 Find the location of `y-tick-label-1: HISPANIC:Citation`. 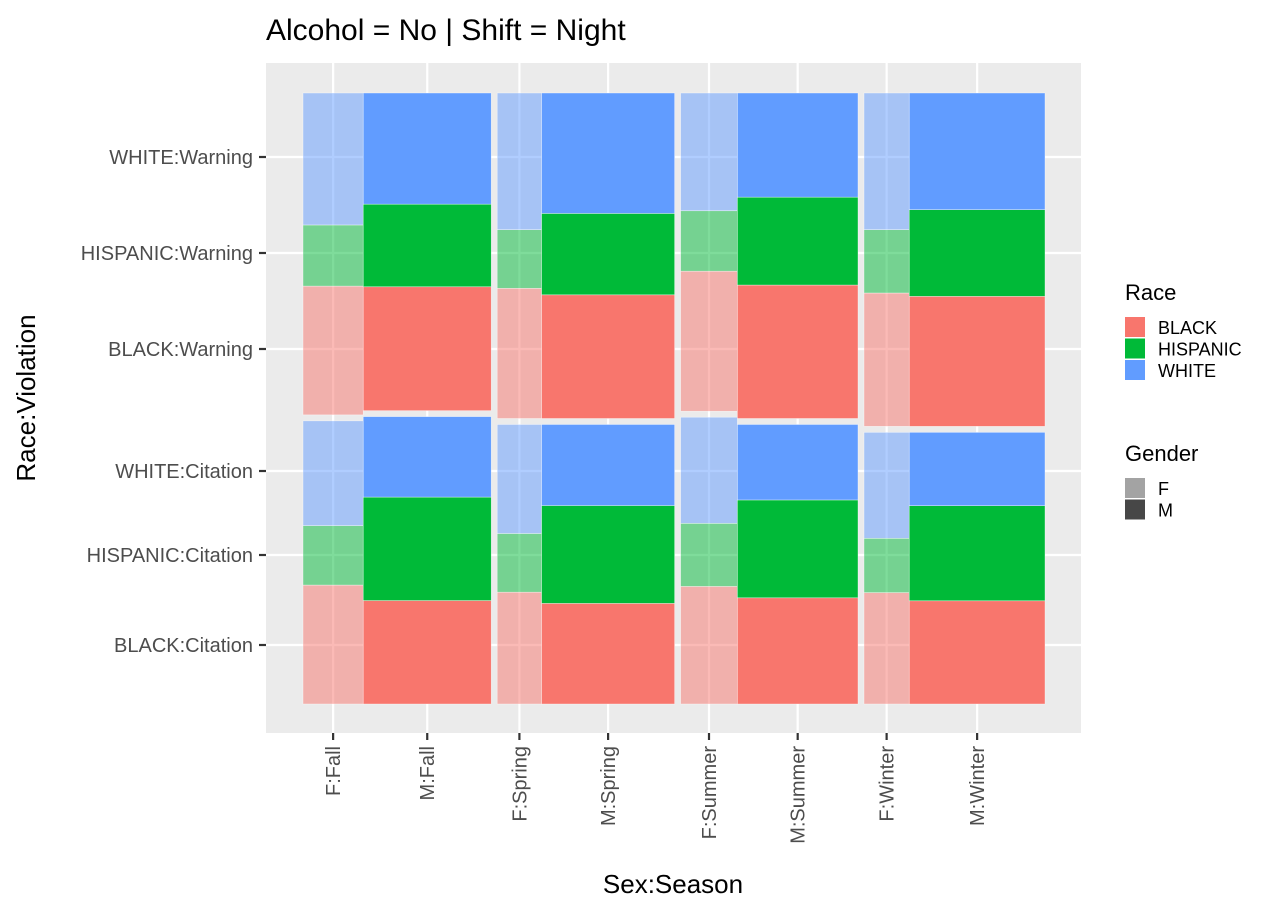

y-tick-label-1: HISPANIC:Citation is located at coordinates (170, 556).